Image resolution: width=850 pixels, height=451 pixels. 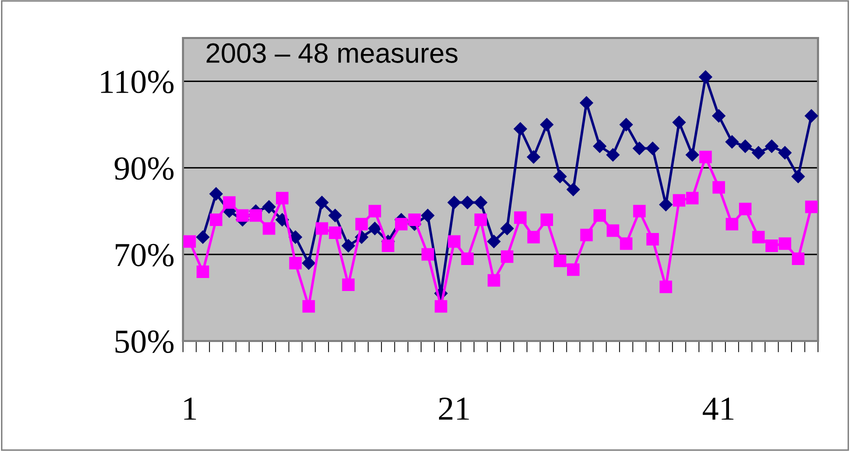 What do you see at coordinates (718, 409) in the screenshot?
I see `x-tick-label: 41` at bounding box center [718, 409].